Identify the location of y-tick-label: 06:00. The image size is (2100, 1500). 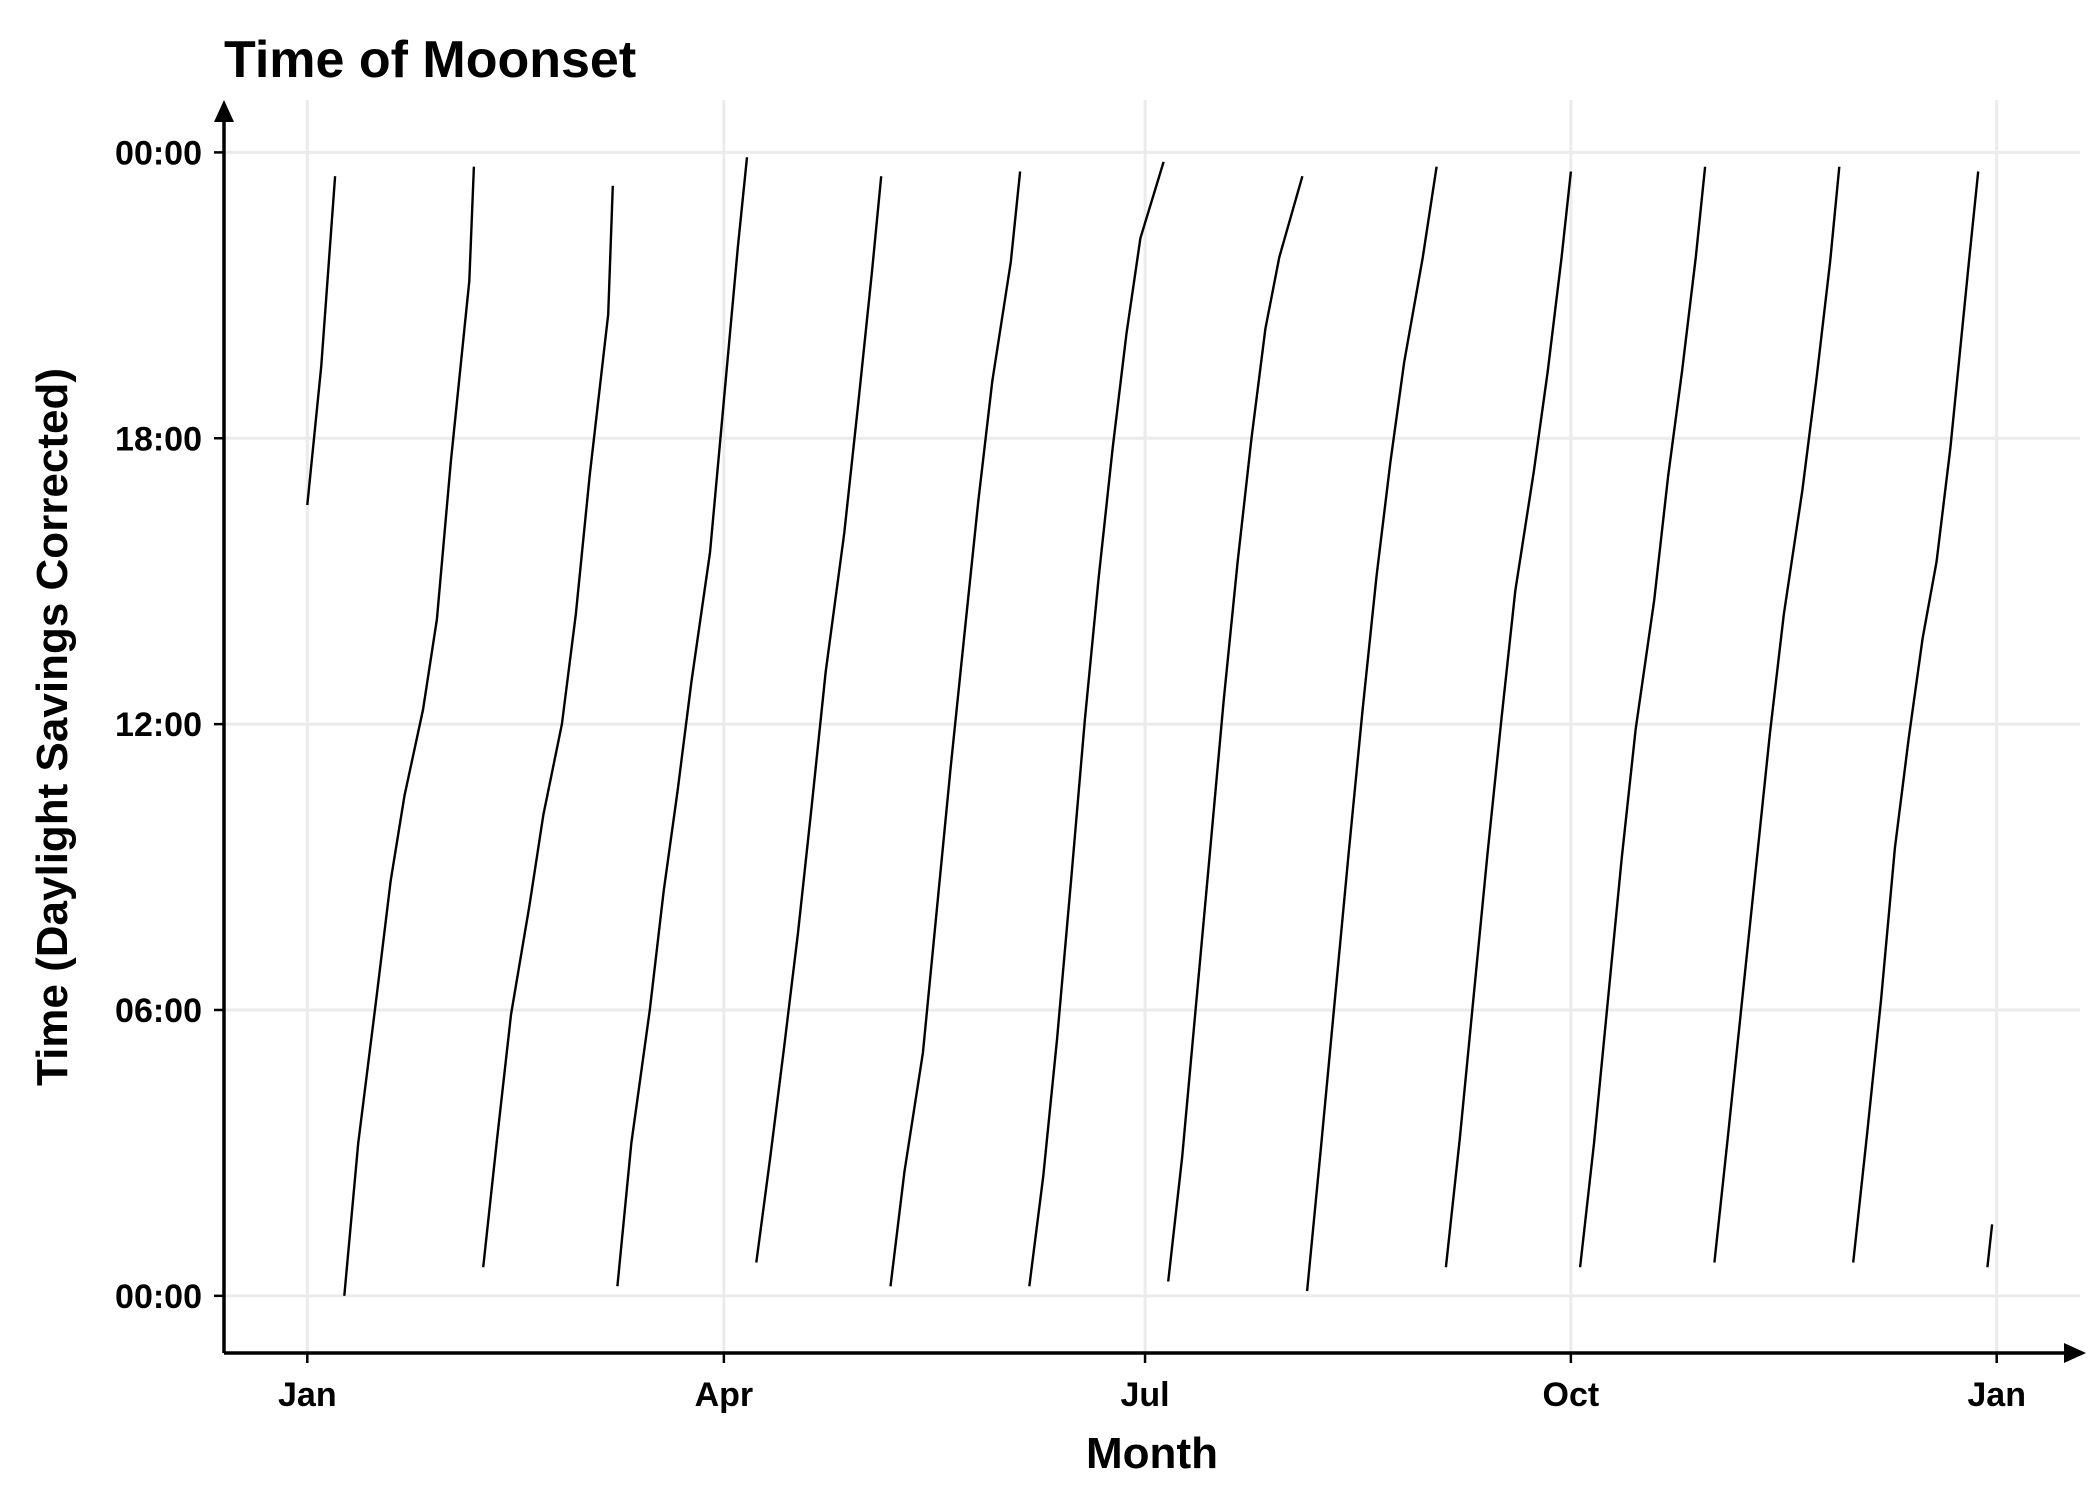
(158, 1011).